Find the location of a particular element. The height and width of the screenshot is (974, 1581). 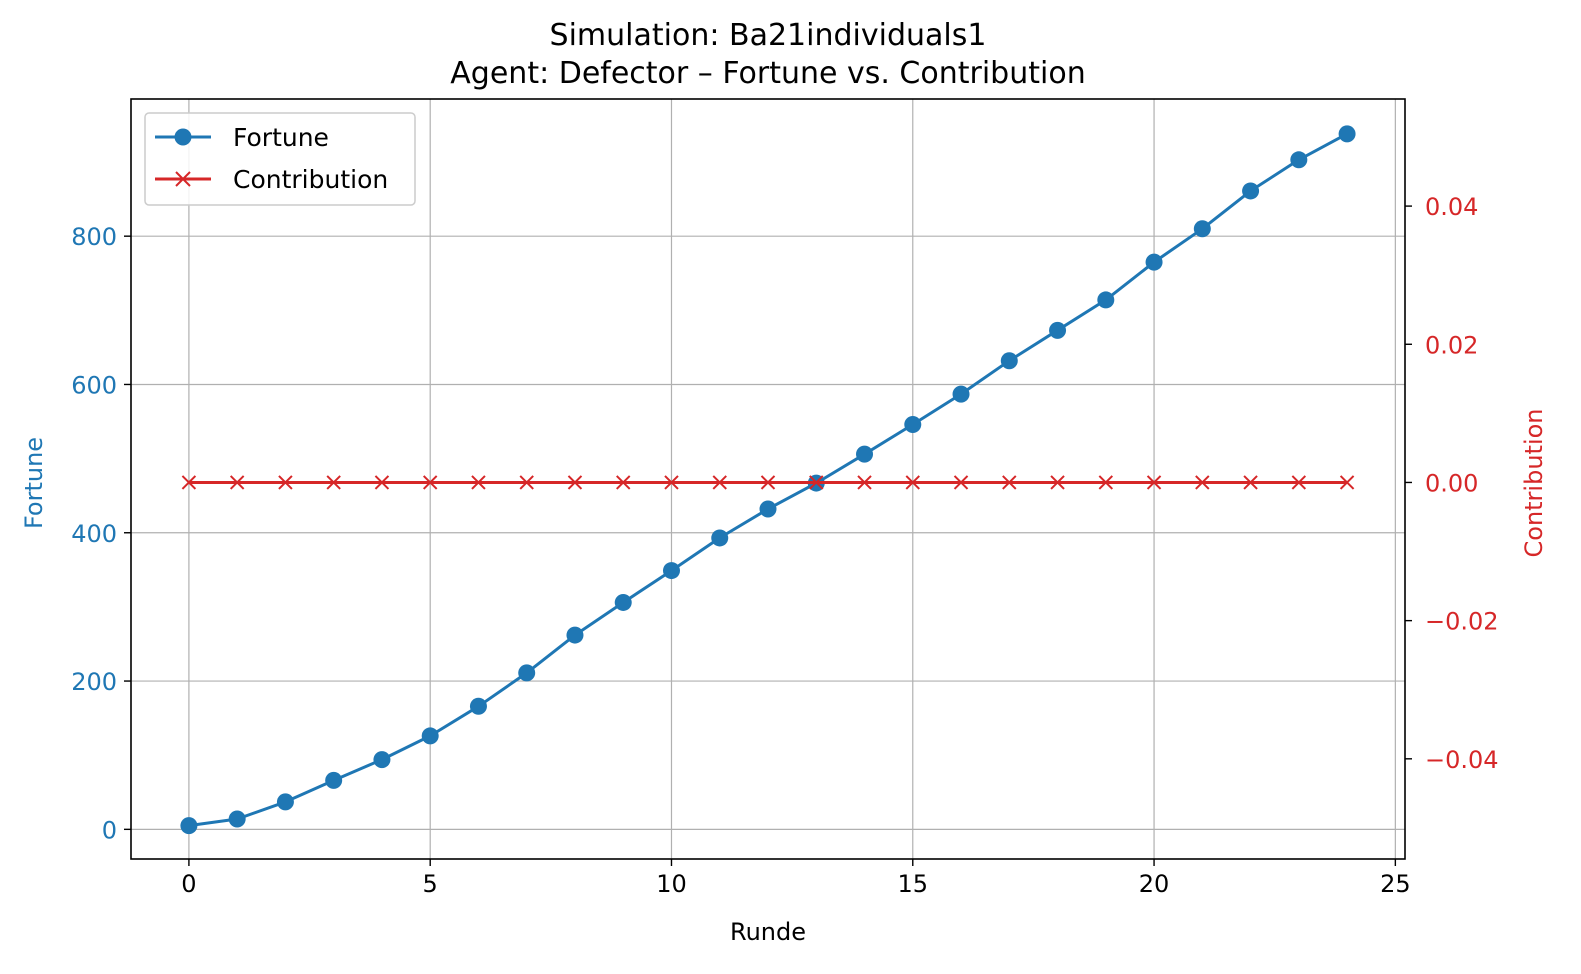

y-tick-label: 800 is located at coordinates (94, 237).